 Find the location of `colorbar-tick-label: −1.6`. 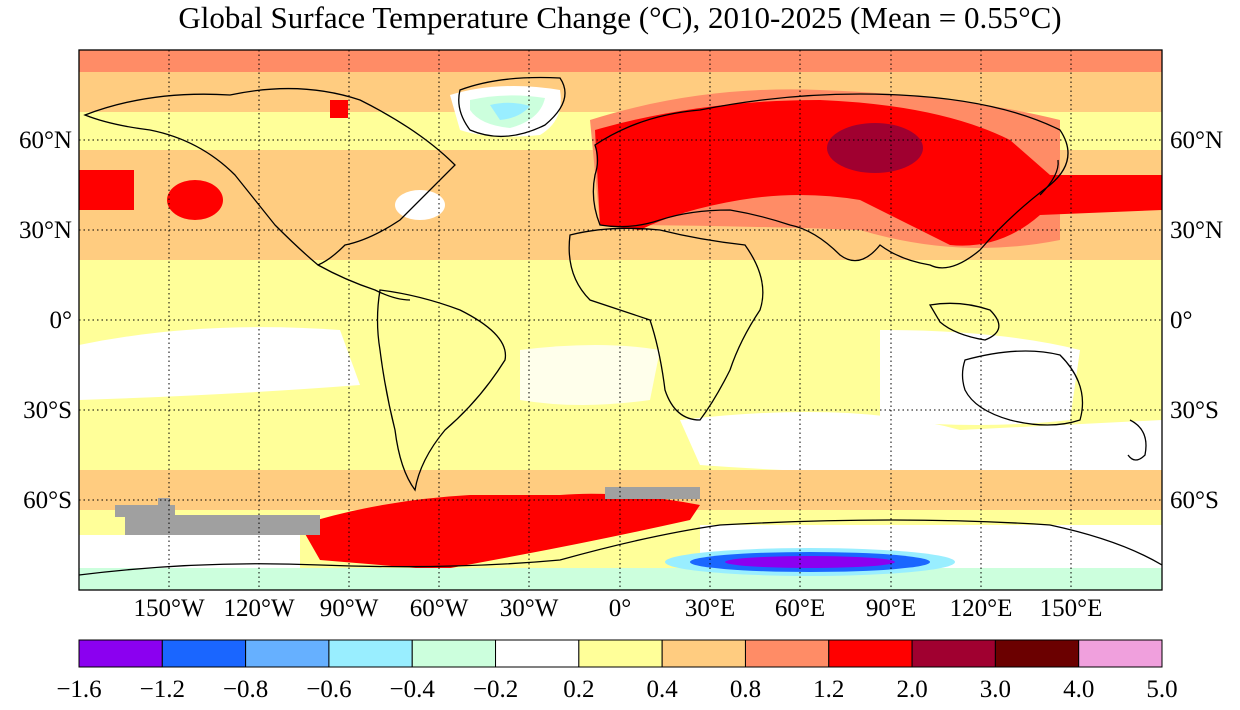

colorbar-tick-label: −1.6 is located at coordinates (78, 689).